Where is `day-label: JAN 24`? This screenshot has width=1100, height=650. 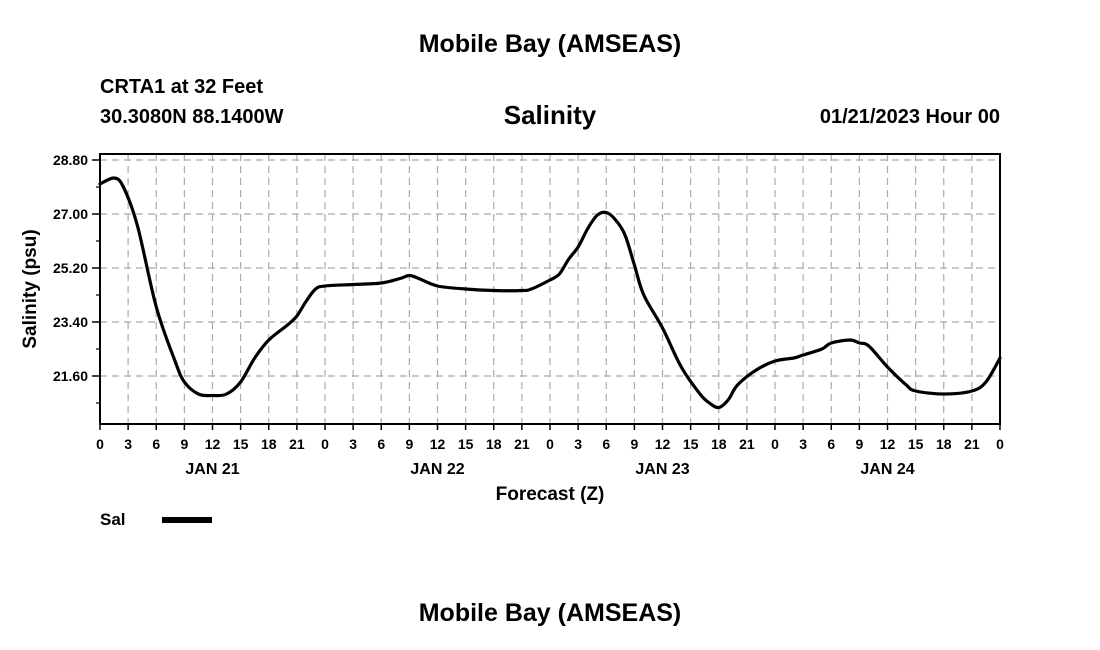 day-label: JAN 24 is located at coordinates (887, 469).